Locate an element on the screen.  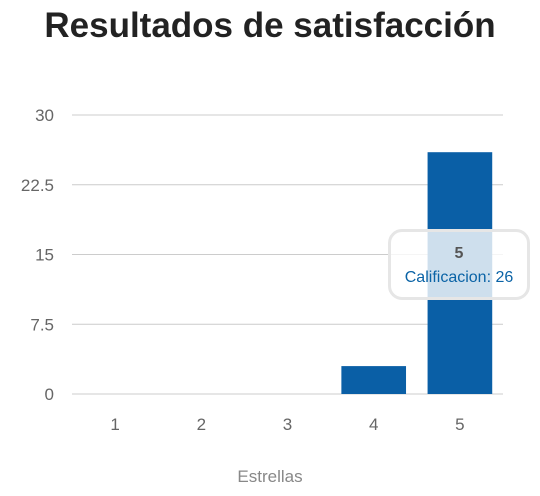
x-axis-ticks: 1 2 3 4 5 is located at coordinates (287, 424).